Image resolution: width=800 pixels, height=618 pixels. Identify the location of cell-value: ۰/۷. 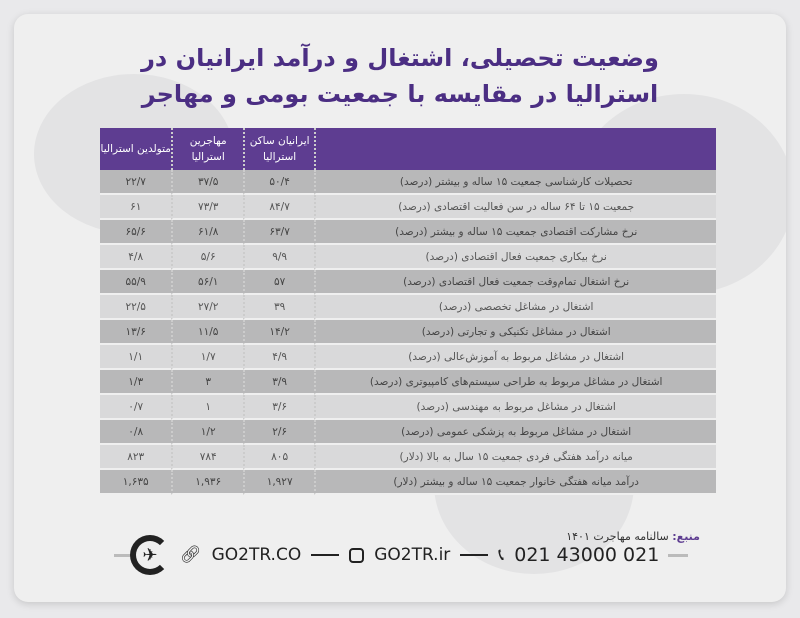
(136, 407).